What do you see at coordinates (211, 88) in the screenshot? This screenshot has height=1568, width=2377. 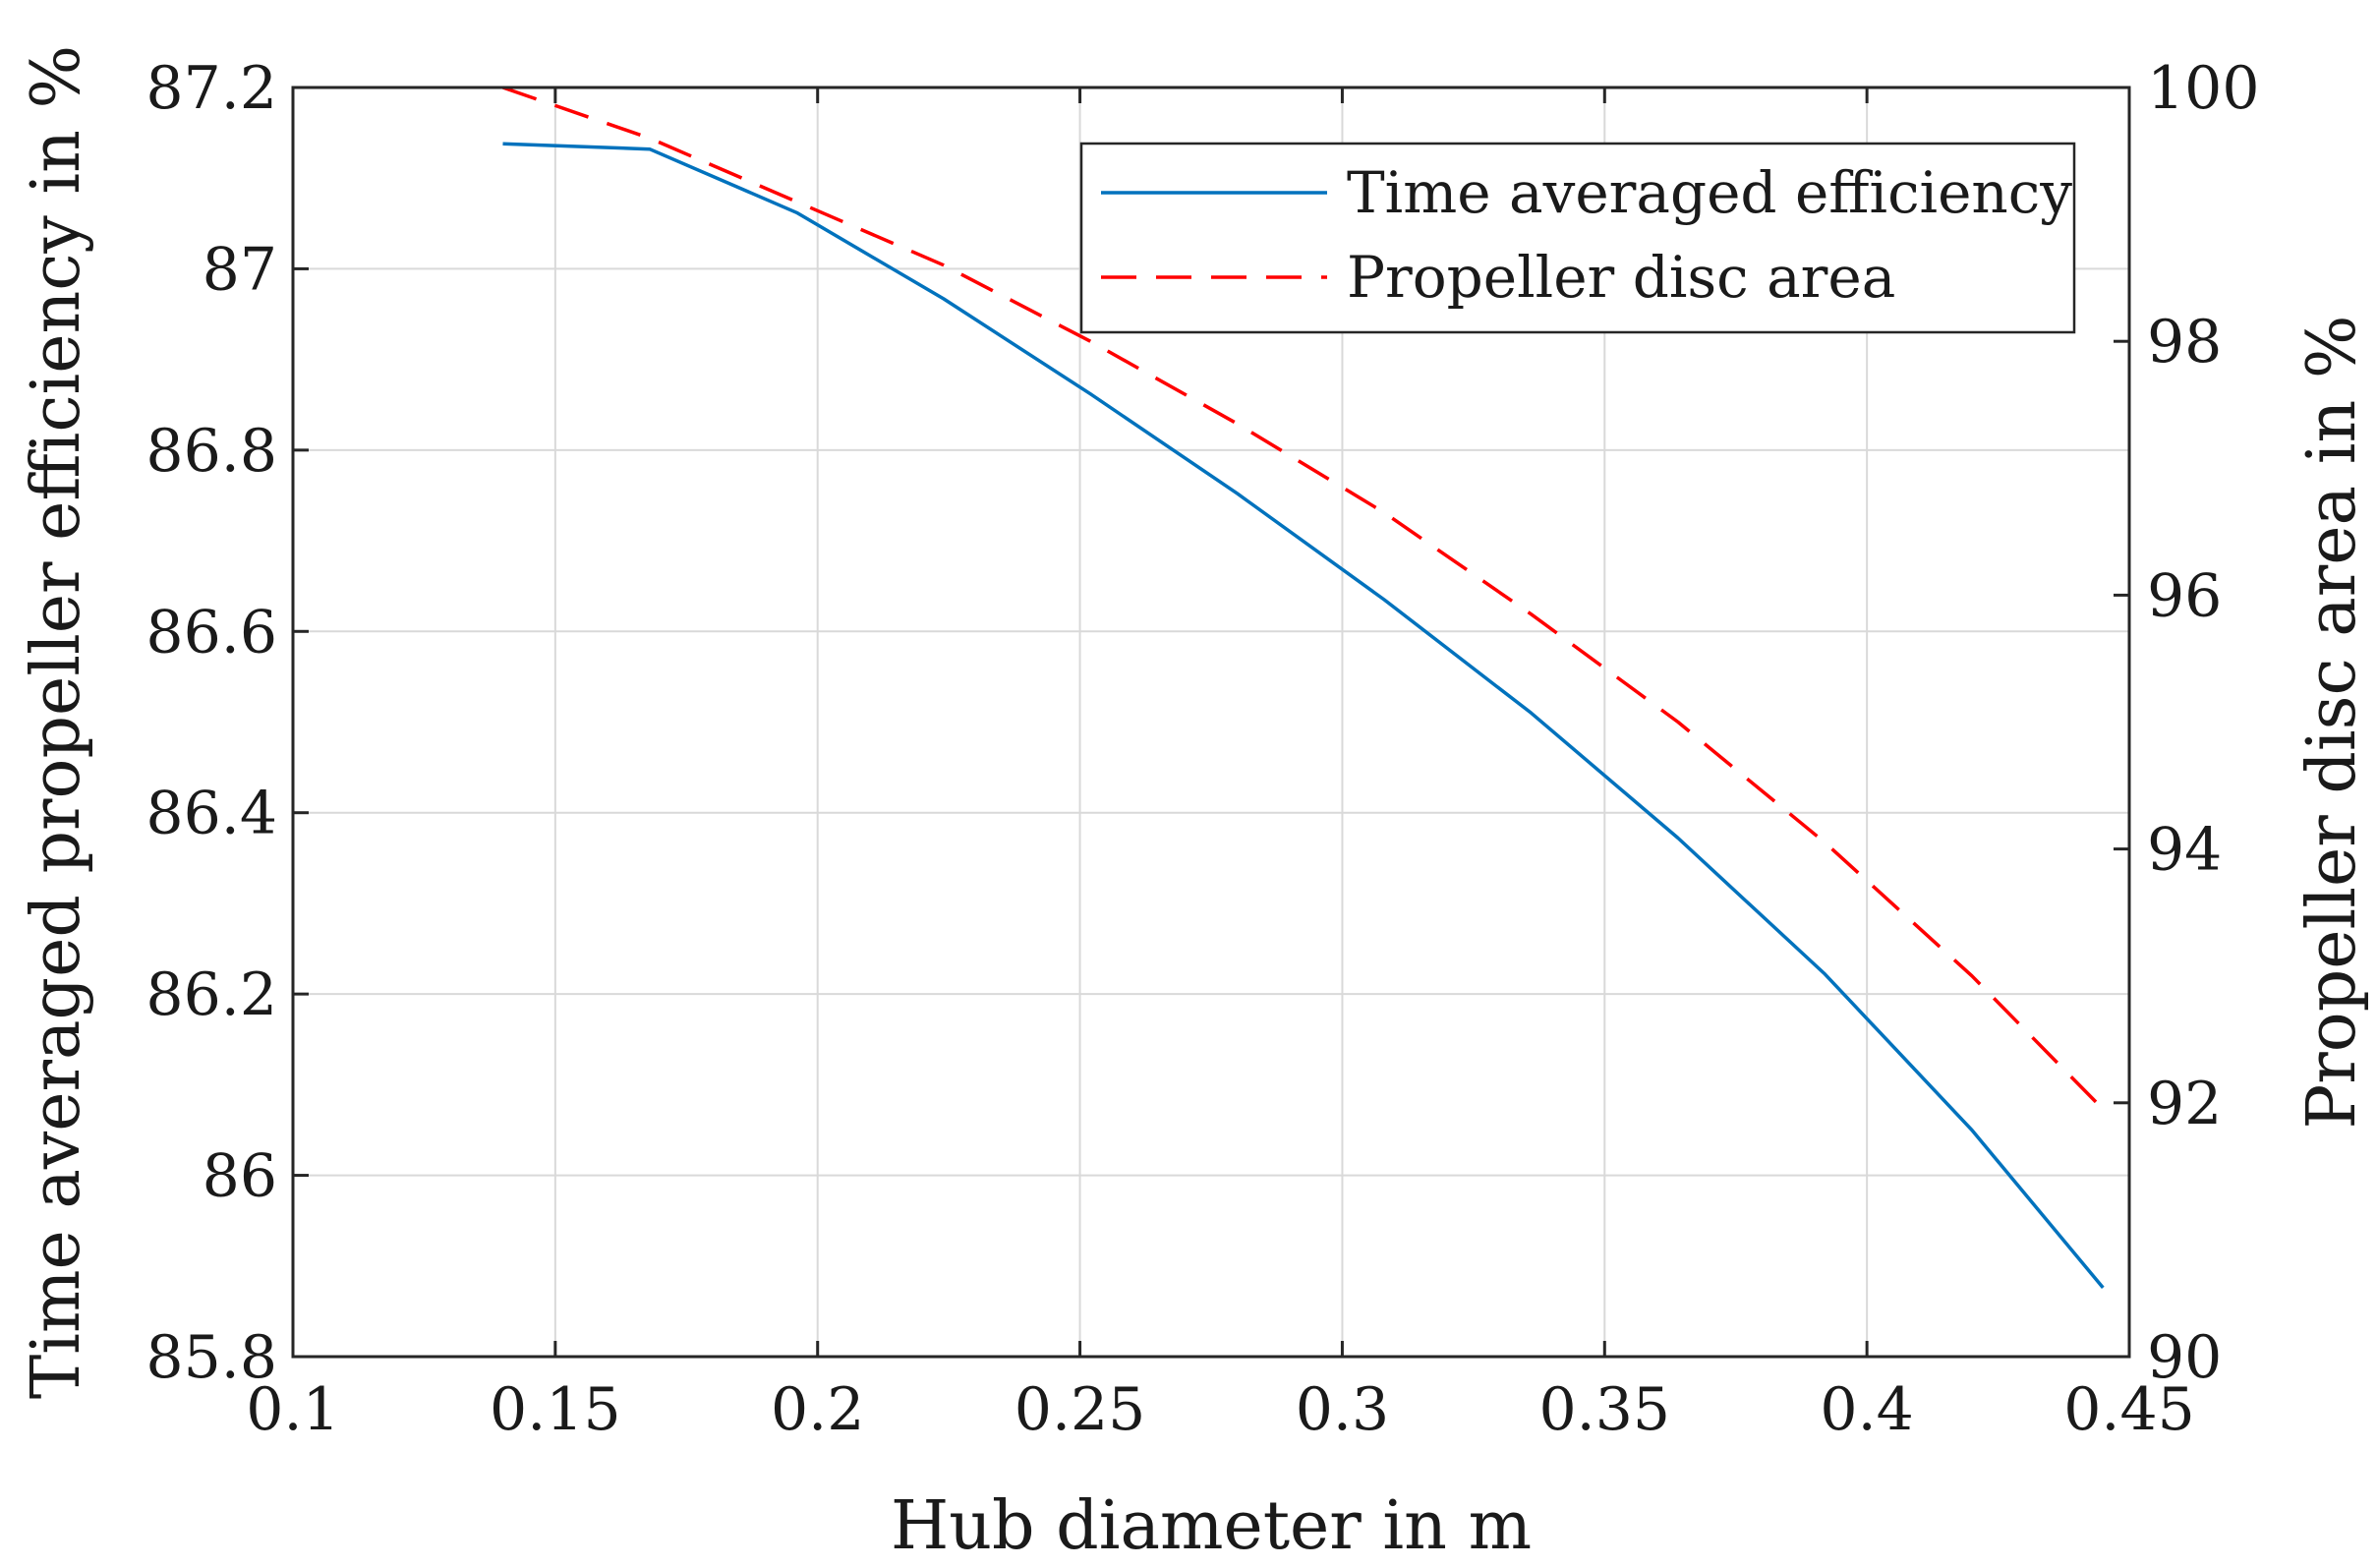 I see `y-tick-label: 87.2` at bounding box center [211, 88].